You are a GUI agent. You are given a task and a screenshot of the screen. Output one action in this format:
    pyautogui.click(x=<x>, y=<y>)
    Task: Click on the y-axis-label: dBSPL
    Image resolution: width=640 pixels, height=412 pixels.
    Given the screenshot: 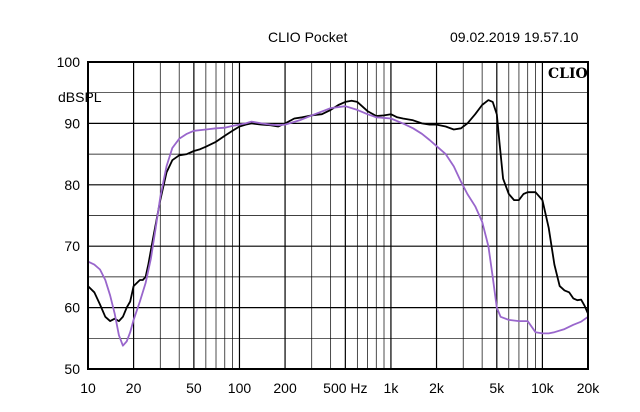 What is the action you would take?
    pyautogui.click(x=80, y=97)
    